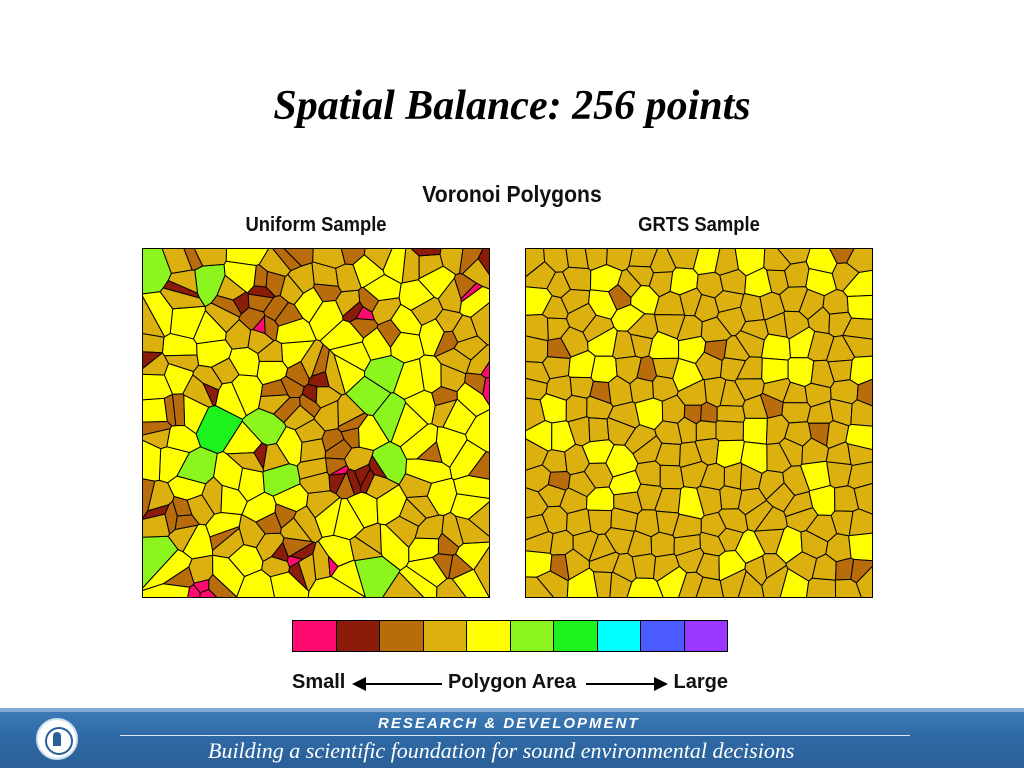 Image resolution: width=1024 pixels, height=768 pixels. Describe the element at coordinates (512, 682) in the screenshot. I see `polygon-area-label: Polygon Area` at that location.